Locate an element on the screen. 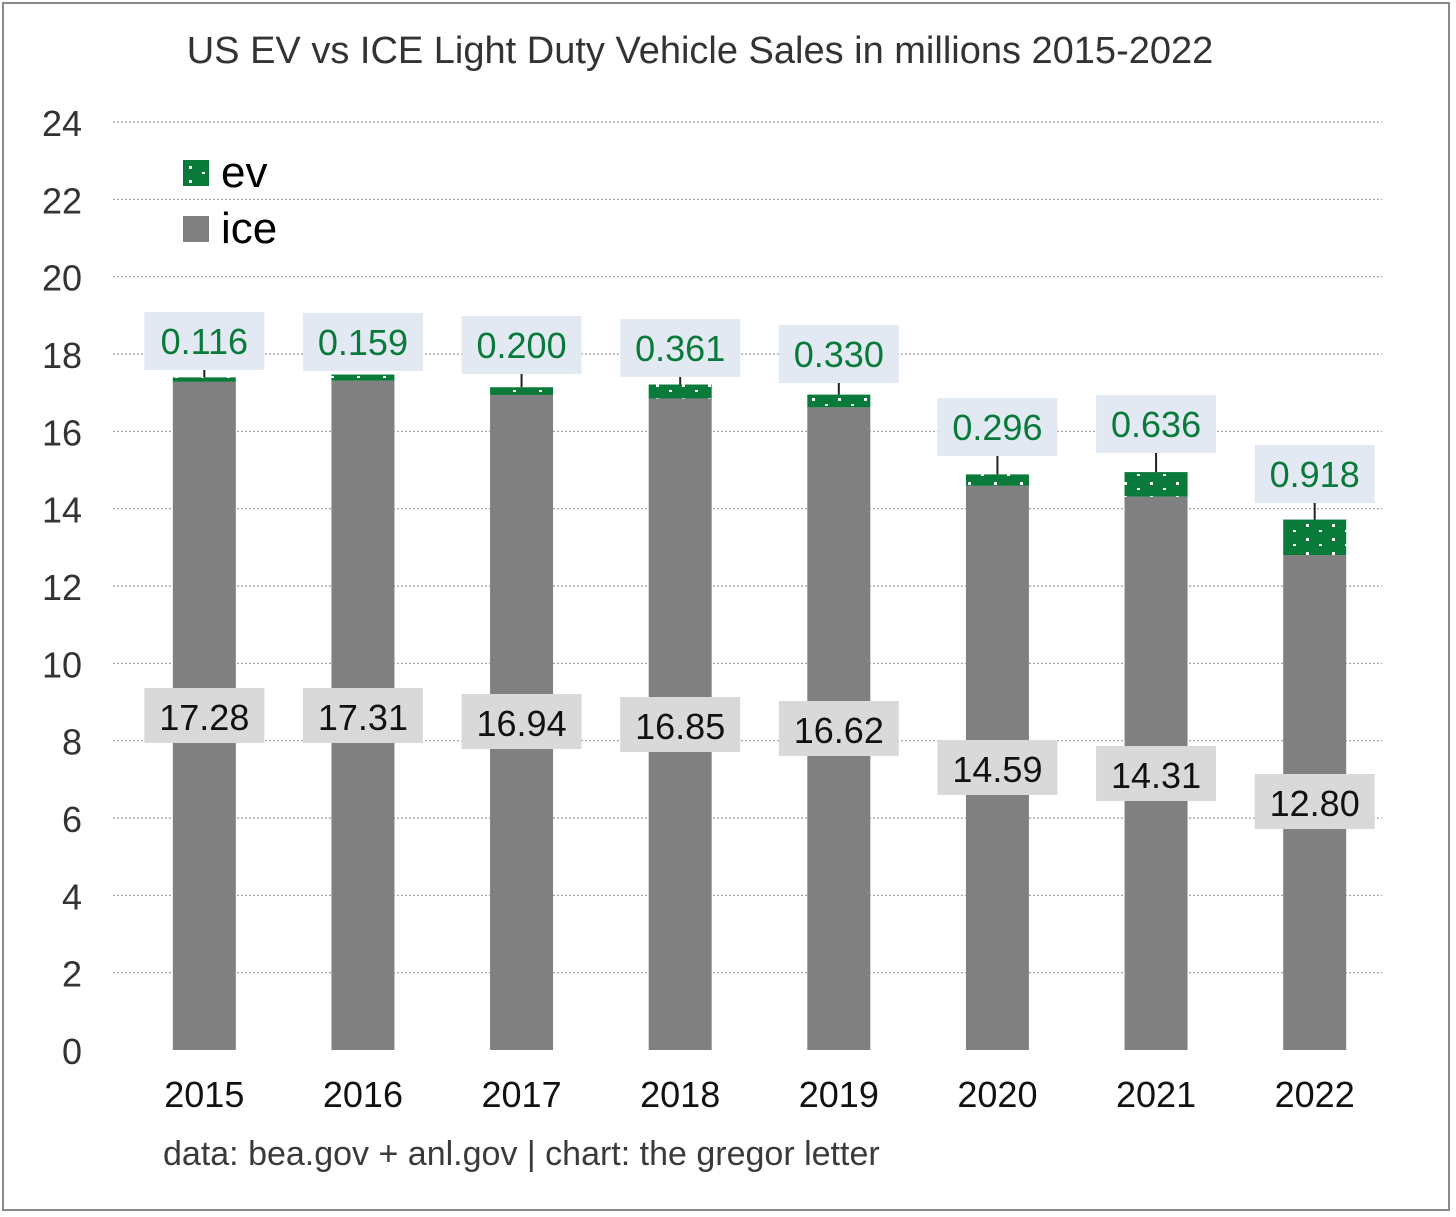 The height and width of the screenshot is (1217, 1456). y-tick-label: 22 is located at coordinates (62, 200).